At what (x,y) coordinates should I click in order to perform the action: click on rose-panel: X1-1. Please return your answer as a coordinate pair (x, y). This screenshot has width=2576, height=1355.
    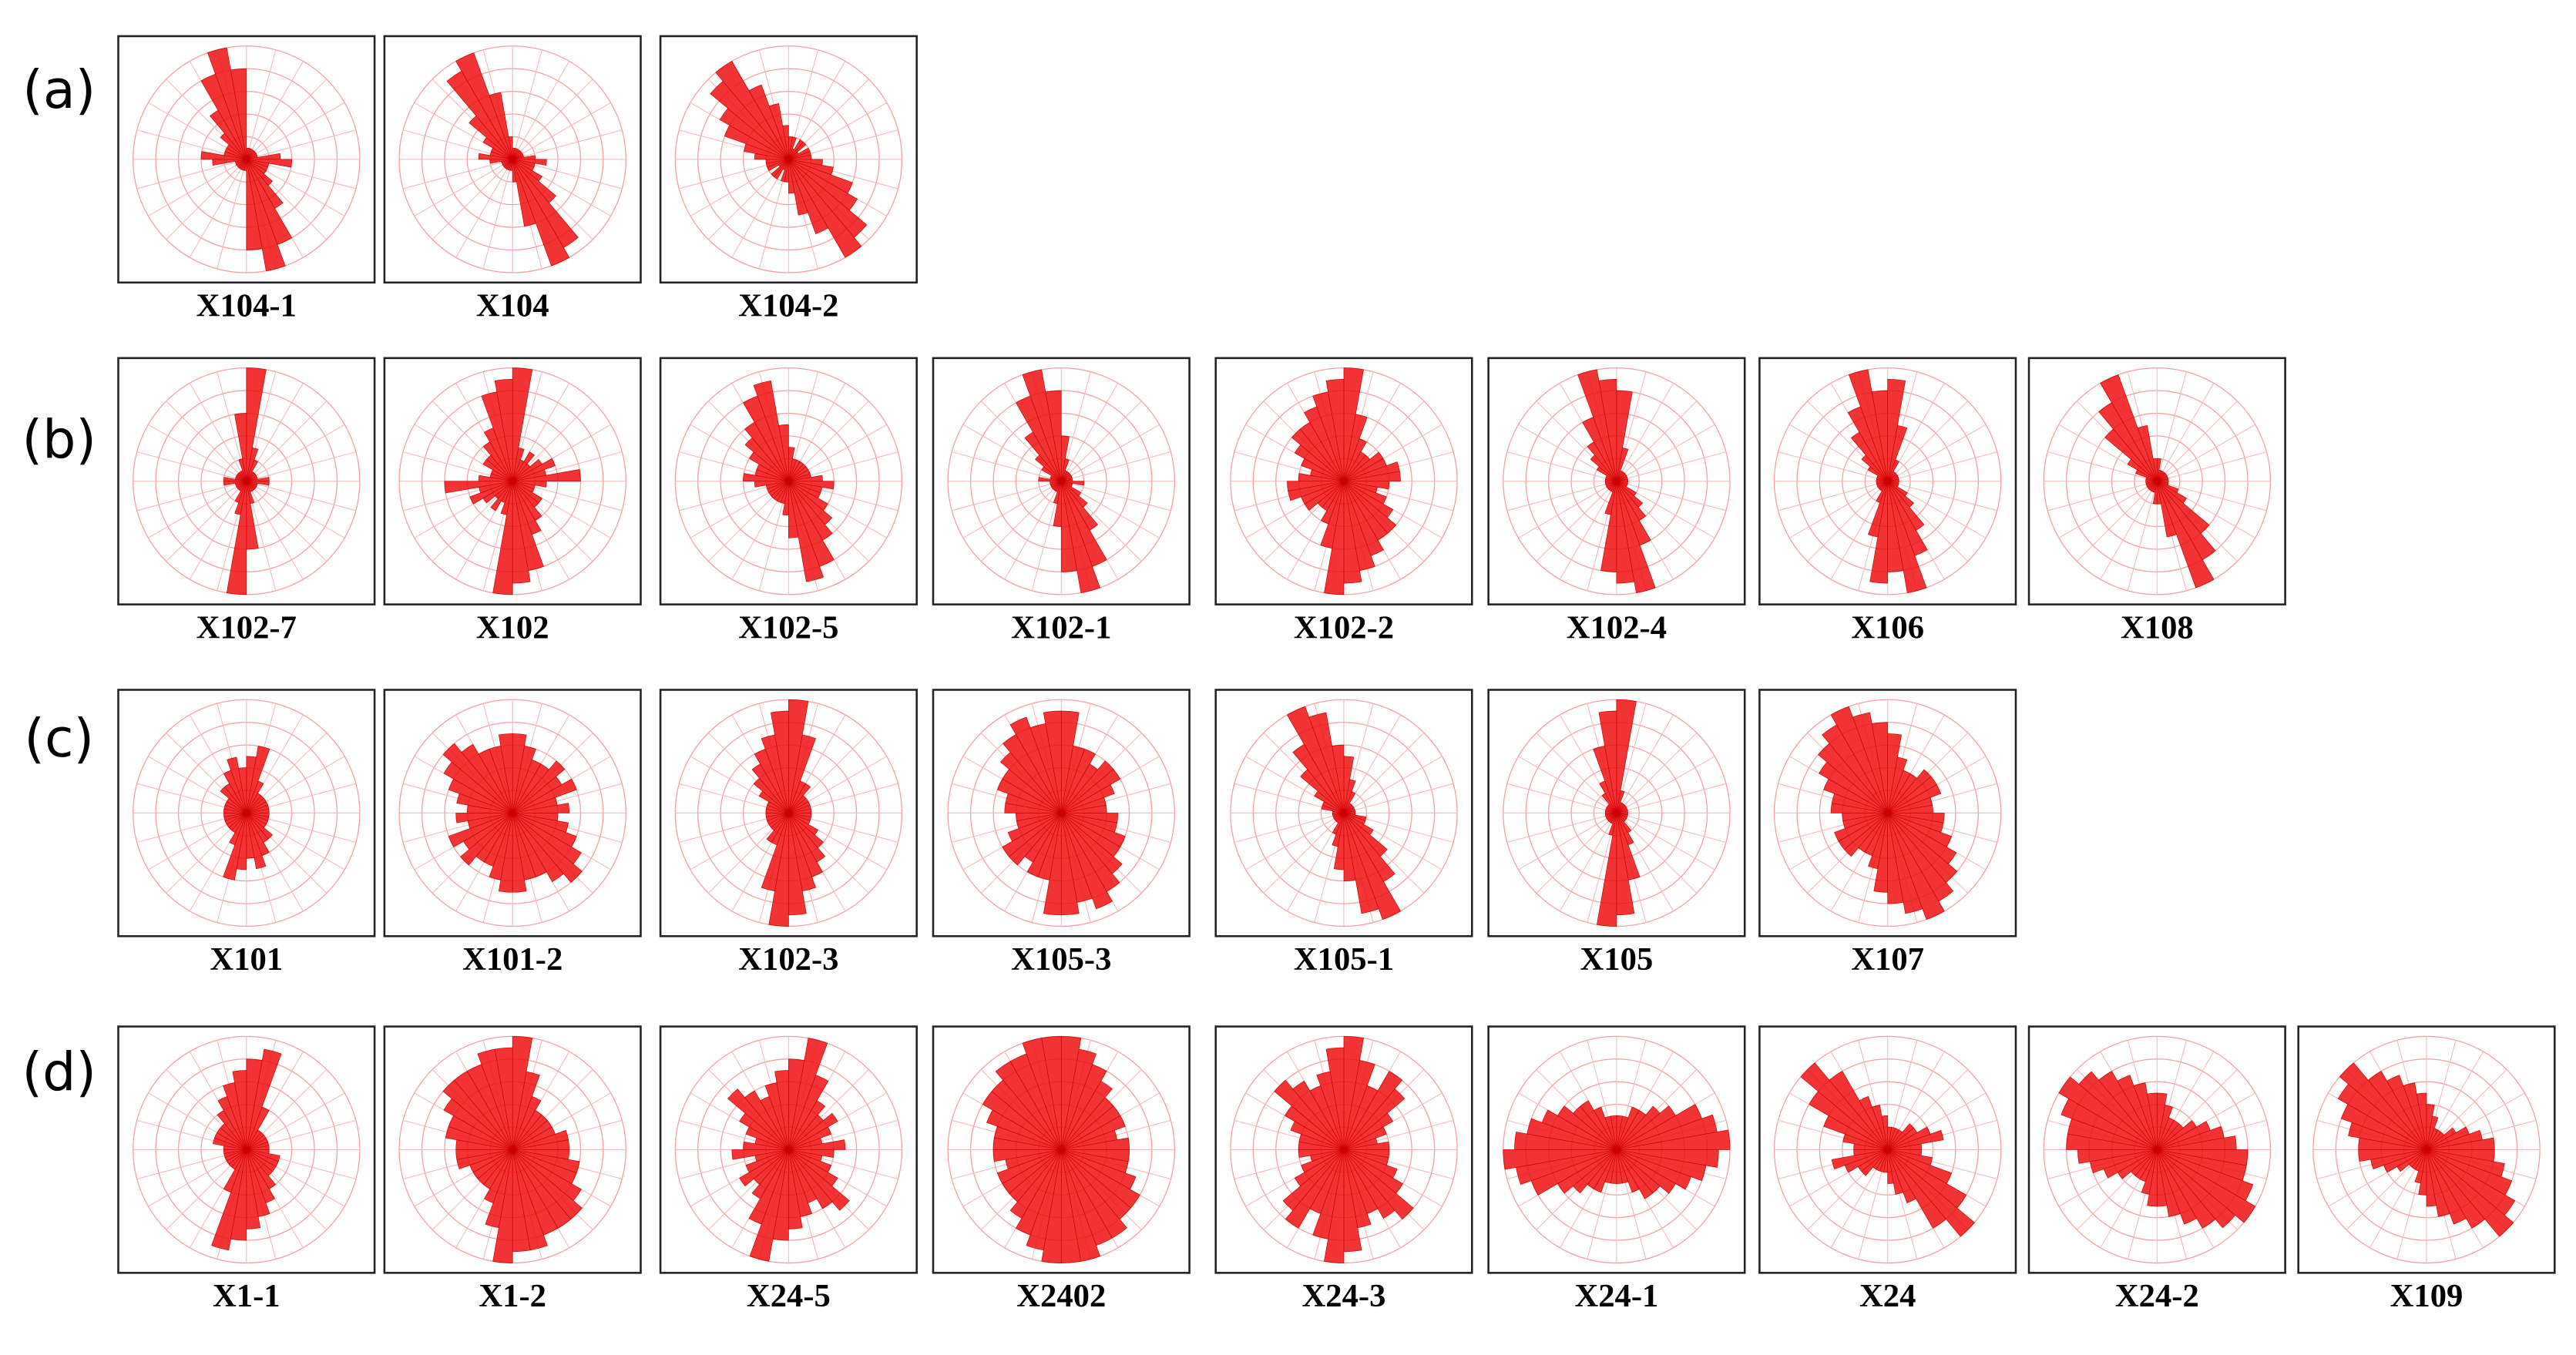
    Looking at the image, I should click on (246, 1169).